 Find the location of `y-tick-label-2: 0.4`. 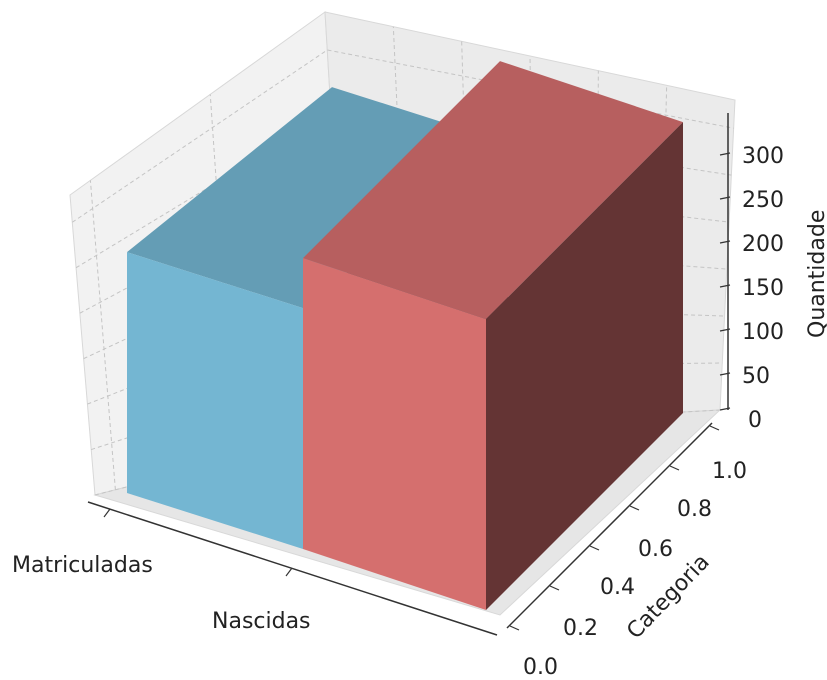

y-tick-label-2: 0.4 is located at coordinates (617, 587).